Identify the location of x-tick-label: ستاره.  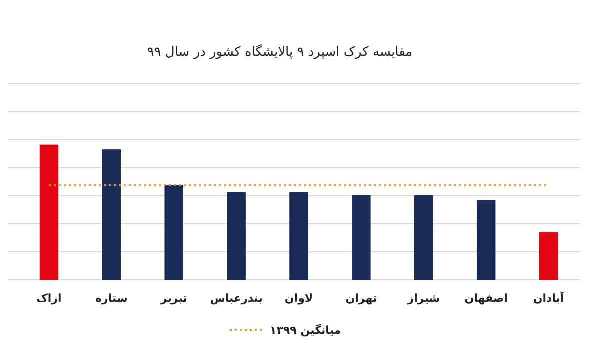
(112, 298).